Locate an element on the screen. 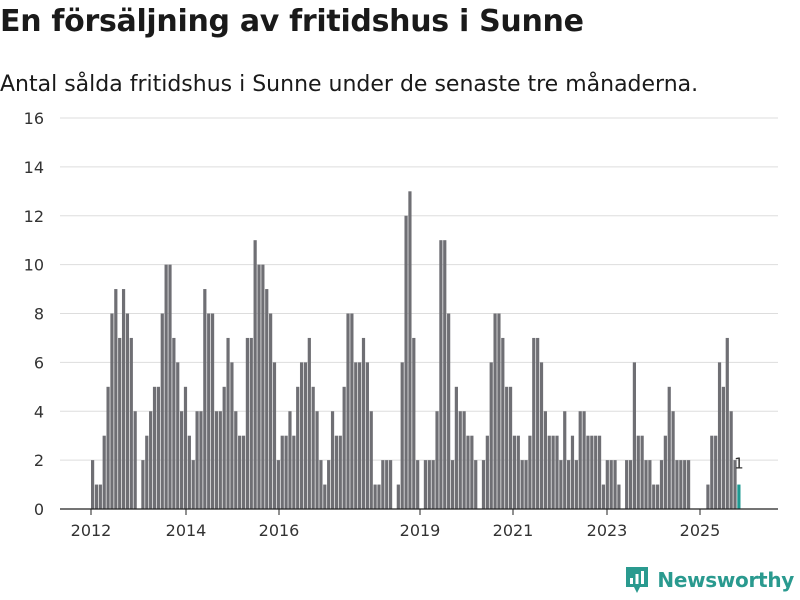 The height and width of the screenshot is (600, 800). y-tick-label: 14 is located at coordinates (34, 167).